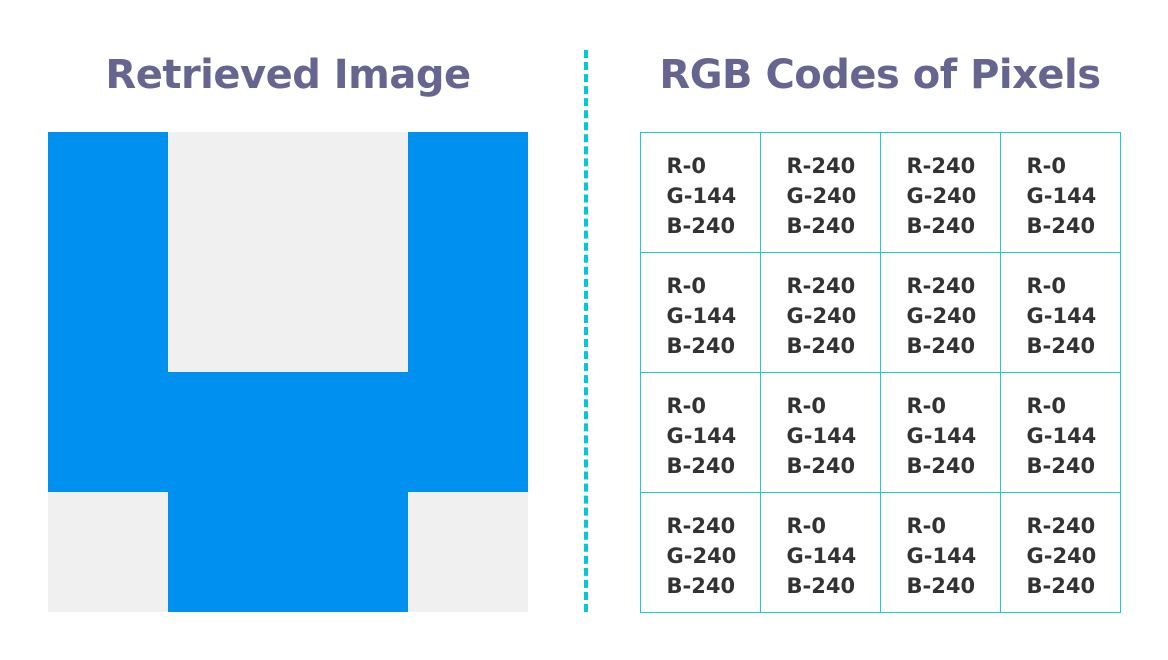 The width and height of the screenshot is (1168, 660). I want to click on dashed-divider, so click(586, 331).